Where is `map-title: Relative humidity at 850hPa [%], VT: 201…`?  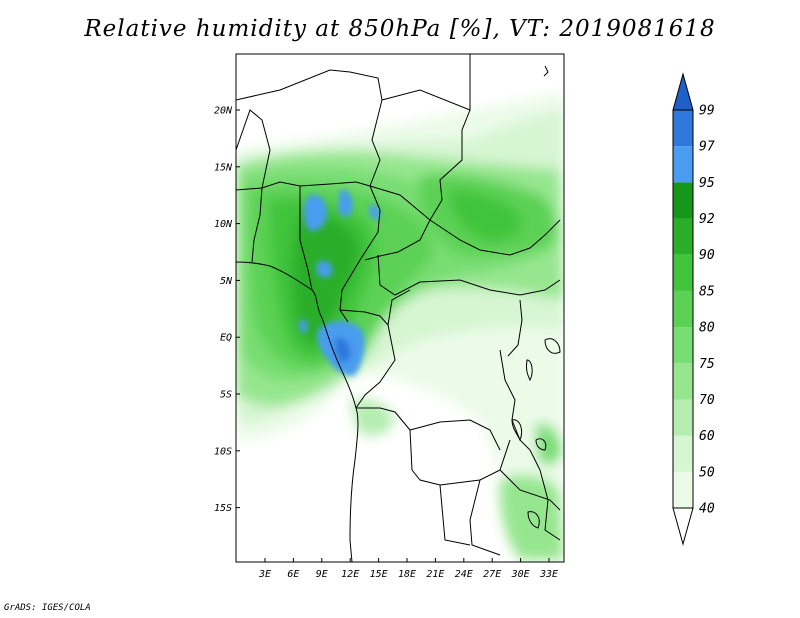 map-title: Relative humidity at 850hPa [%], VT: 201… is located at coordinates (400, 29).